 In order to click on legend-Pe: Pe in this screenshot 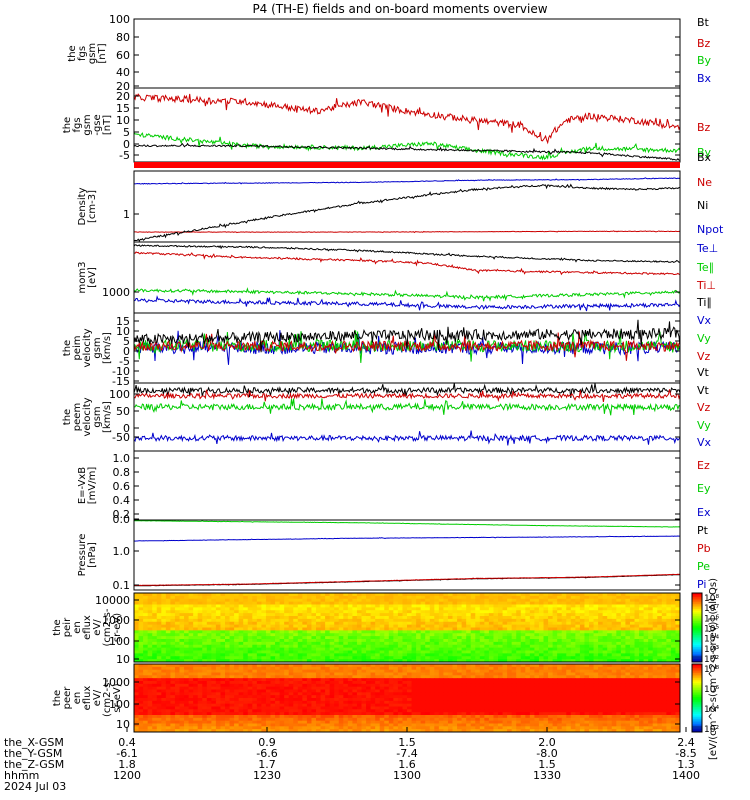, I will do `click(703, 566)`.